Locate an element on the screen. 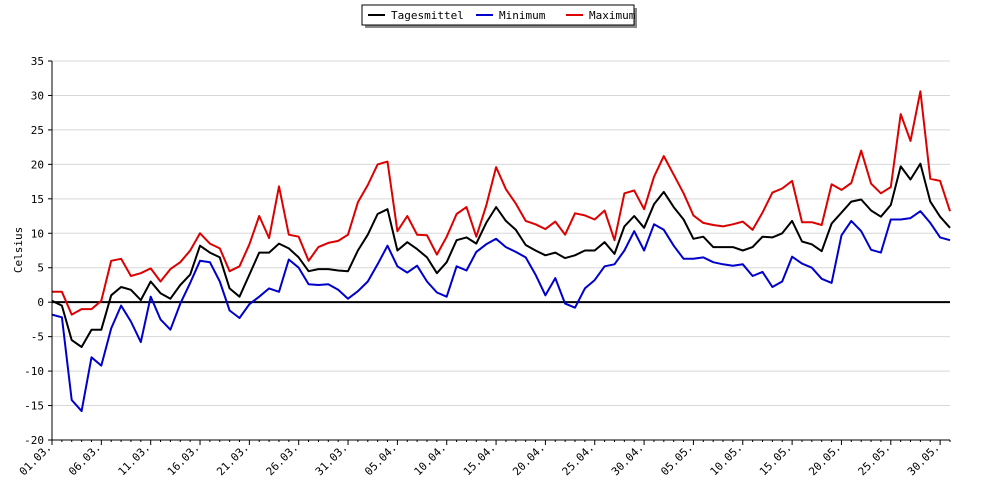 Image resolution: width=1000 pixels, height=500 pixels. x-tick-label: 05.05. is located at coordinates (676, 459).